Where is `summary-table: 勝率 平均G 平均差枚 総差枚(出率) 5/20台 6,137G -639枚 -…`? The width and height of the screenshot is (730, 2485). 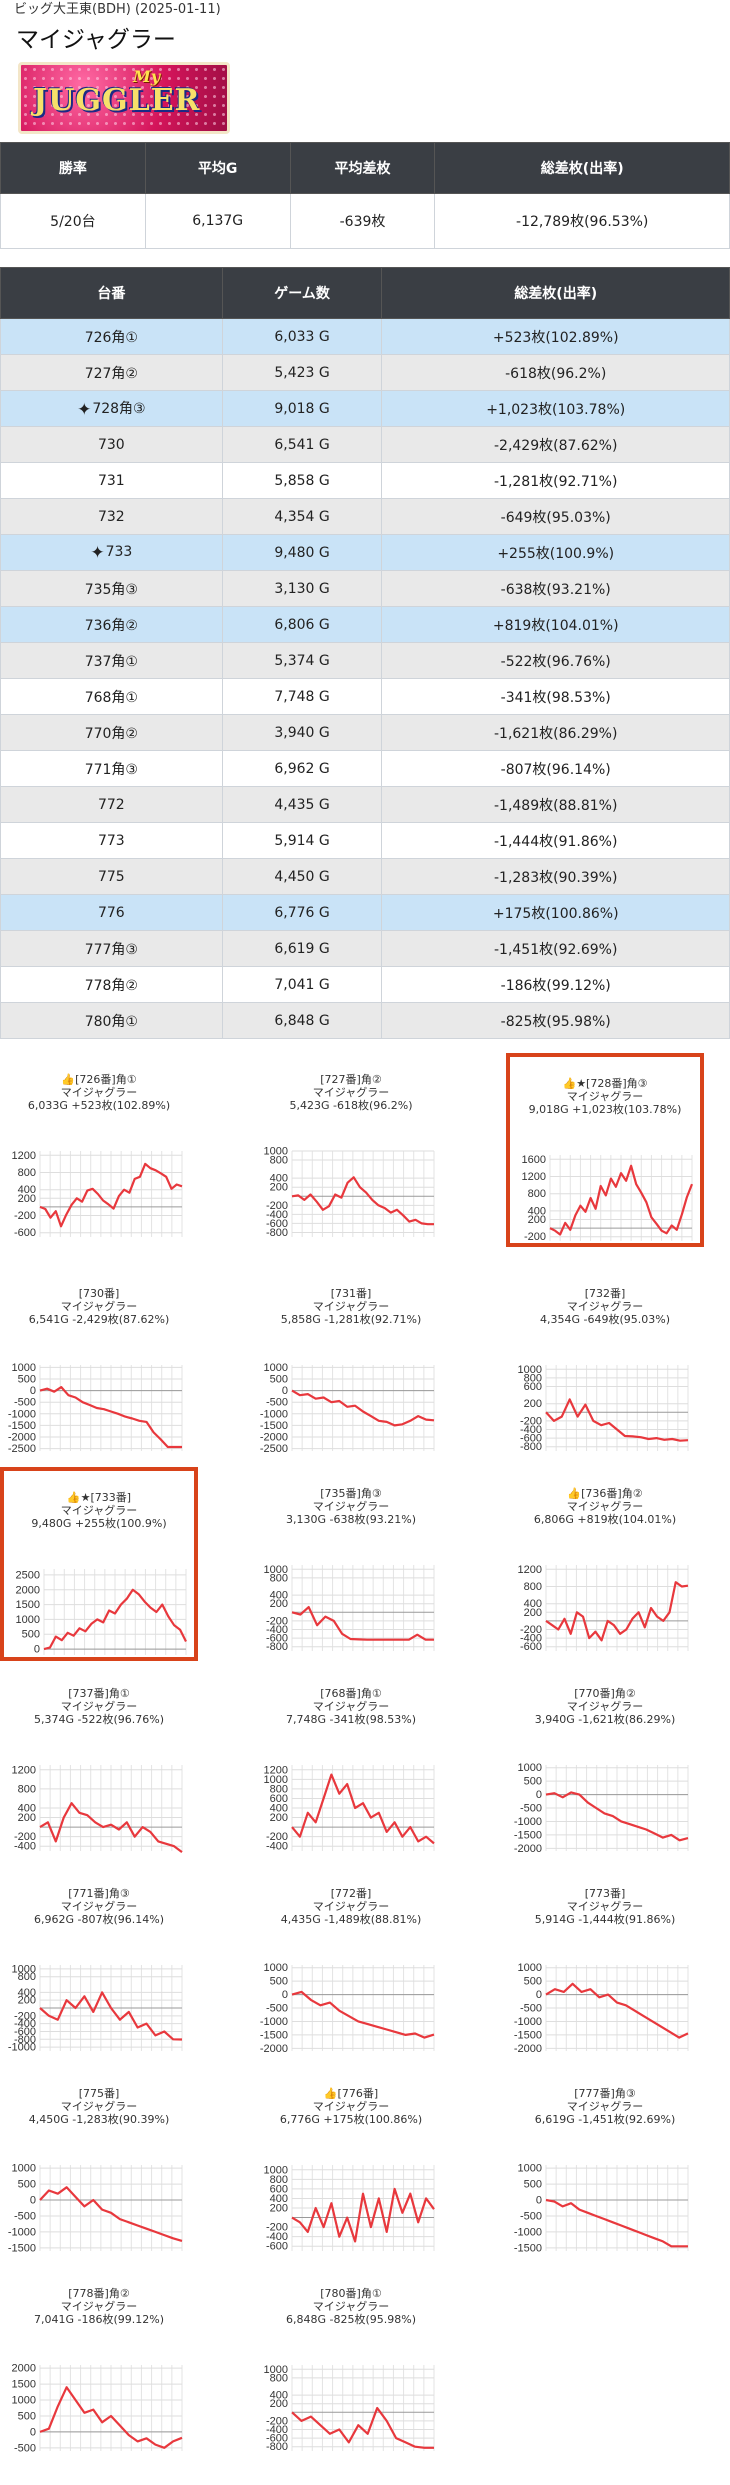 summary-table: 勝率 平均G 平均差枚 総差枚(出率) 5/20台 6,137G -639枚 -… is located at coordinates (365, 195).